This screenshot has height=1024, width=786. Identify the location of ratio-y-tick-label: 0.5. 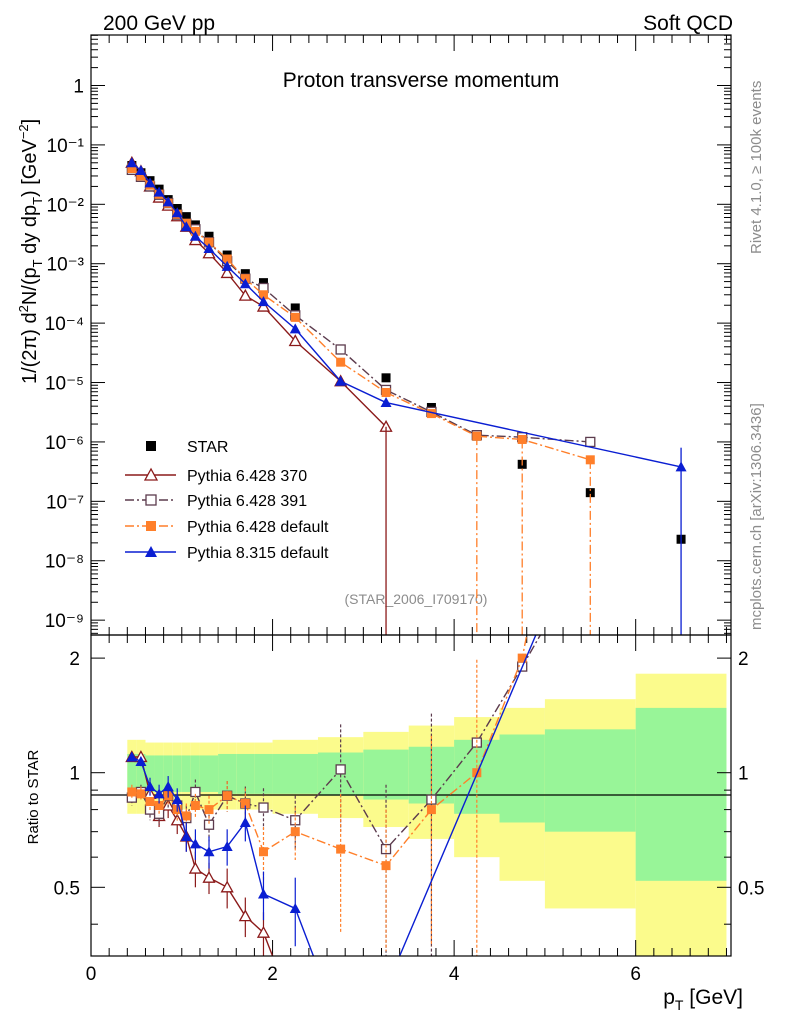
(67, 888).